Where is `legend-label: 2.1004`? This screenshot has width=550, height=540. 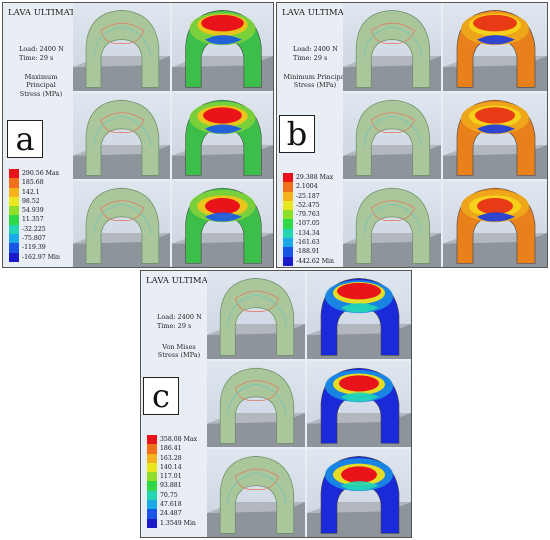
legend-label: 2.1004 is located at coordinates (307, 187).